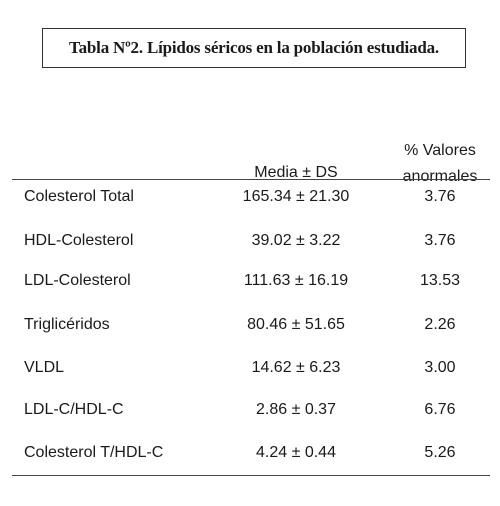 The width and height of the screenshot is (500, 506). I want to click on row-label: VLDL, so click(44, 367).